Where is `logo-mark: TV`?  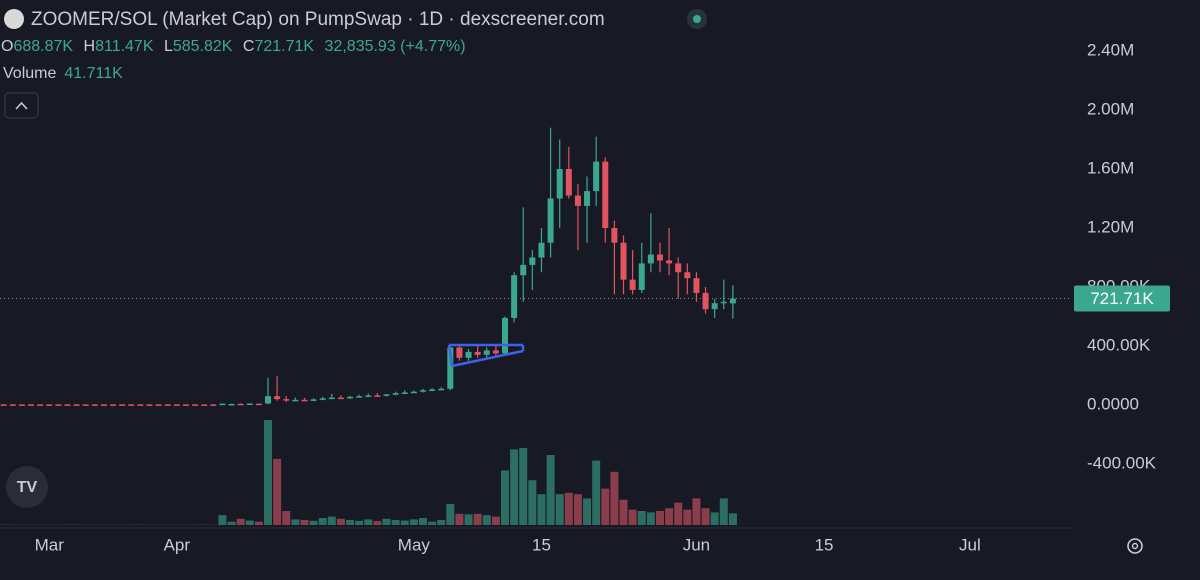 logo-mark: TV is located at coordinates (27, 487).